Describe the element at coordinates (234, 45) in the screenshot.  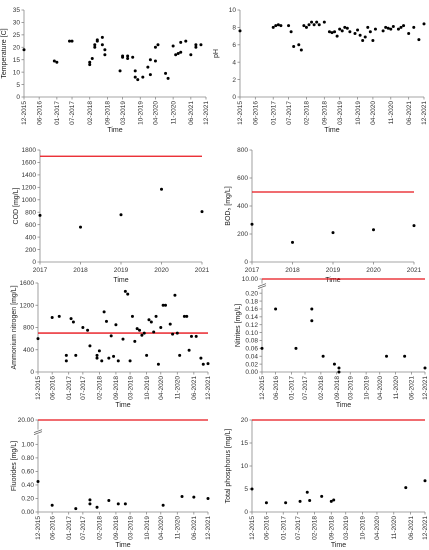
I see `y-tick-label: 6` at that location.